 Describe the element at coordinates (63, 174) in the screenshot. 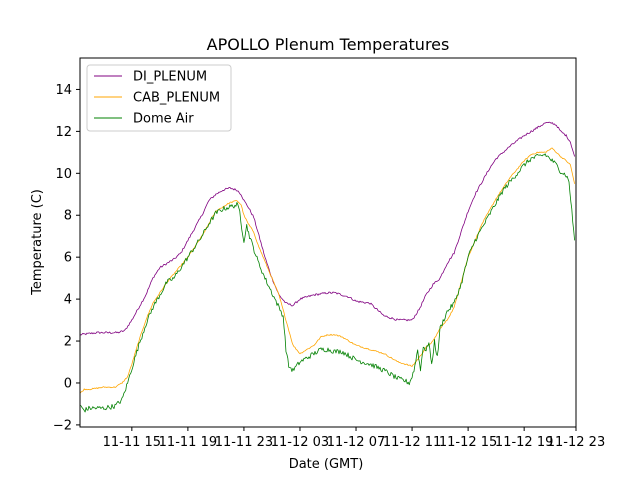

I see `y-tick-label: 10` at that location.